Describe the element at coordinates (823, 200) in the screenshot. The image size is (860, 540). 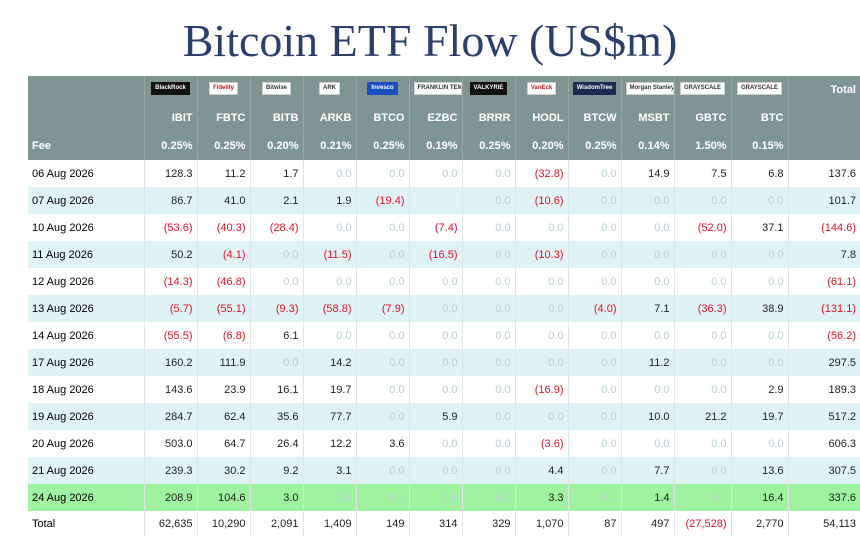
I see `row-total: 101.7` at that location.